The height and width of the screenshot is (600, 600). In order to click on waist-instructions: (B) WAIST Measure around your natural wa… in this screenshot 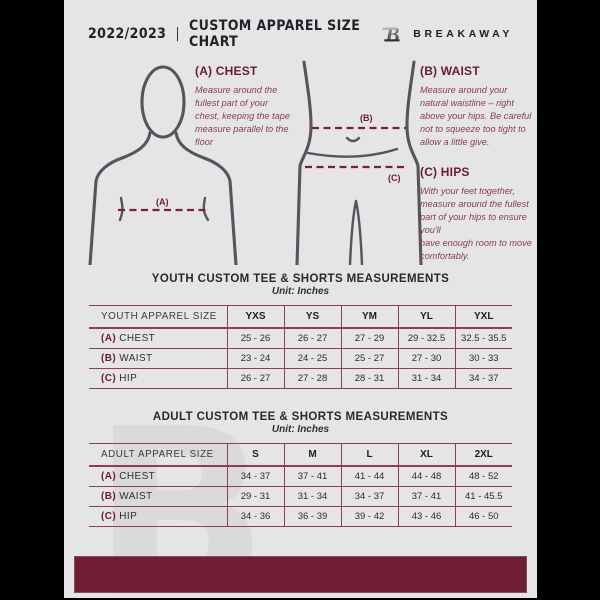, I will do `click(476, 106)`.